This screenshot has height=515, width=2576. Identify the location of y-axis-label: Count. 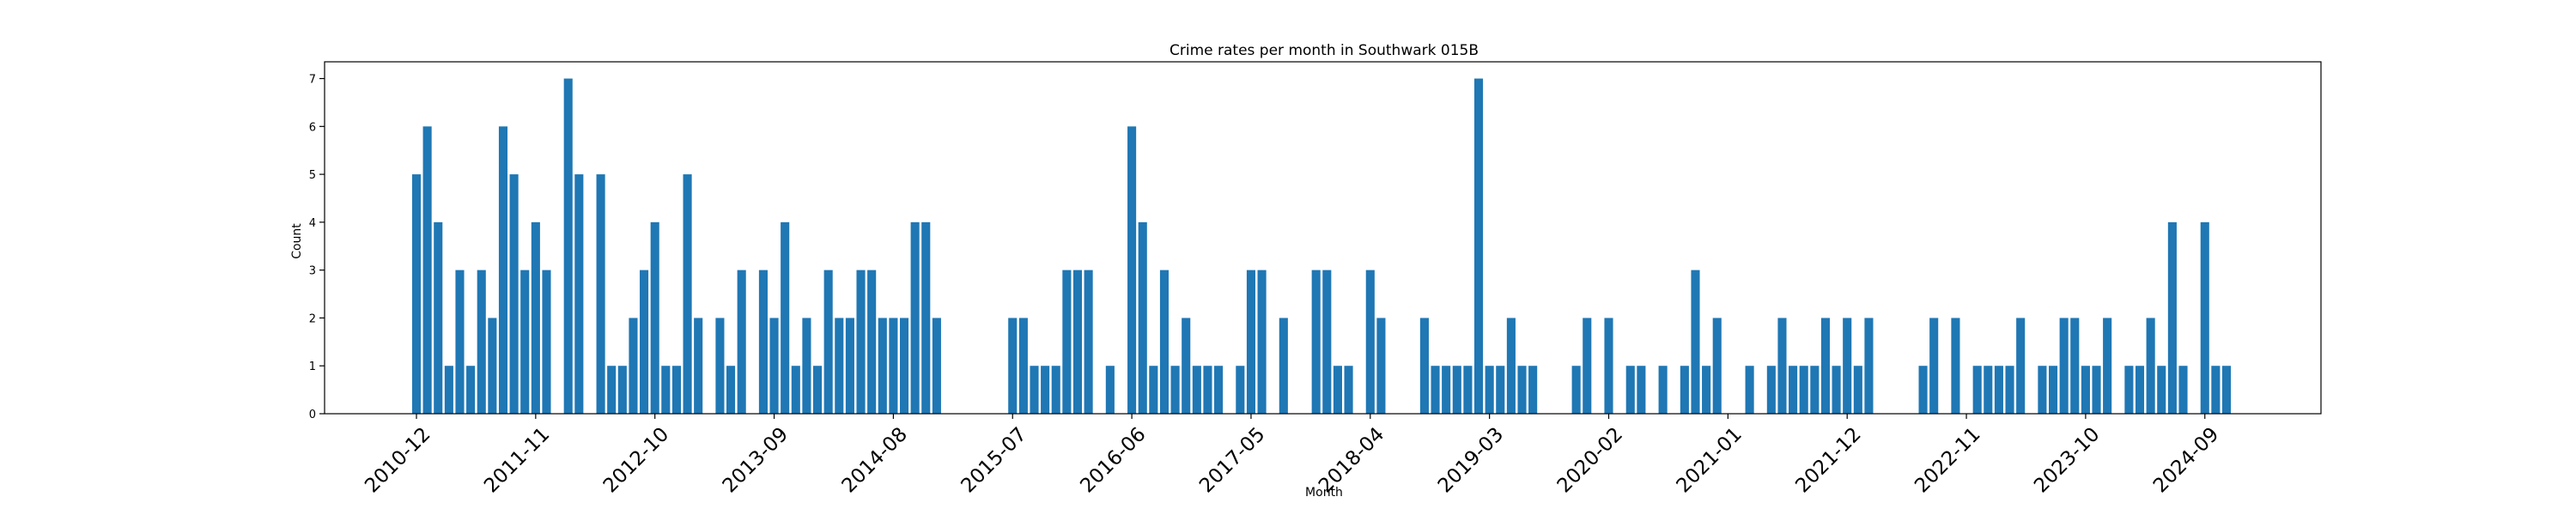
(297, 241).